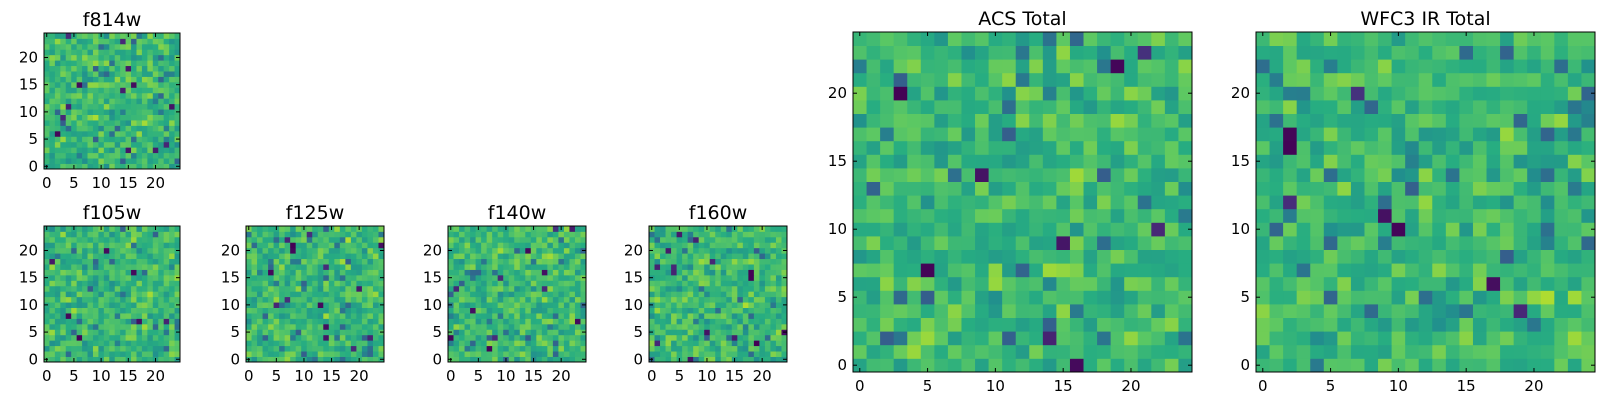  Describe the element at coordinates (437, 332) in the screenshot. I see `y-tick-label: 5` at that location.